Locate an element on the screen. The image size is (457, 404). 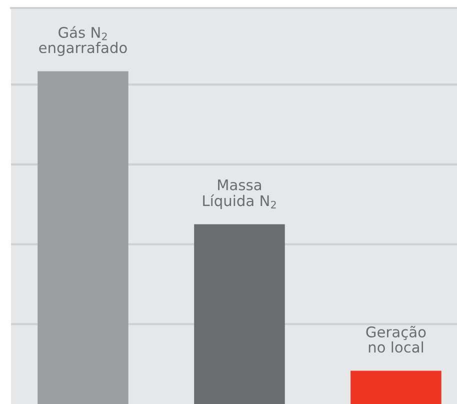
x-tick-label: Geração no local is located at coordinates (396, 339).